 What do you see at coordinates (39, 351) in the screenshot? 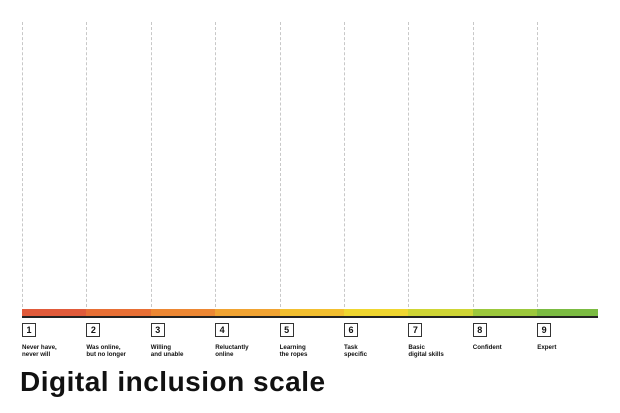
I see `step-label-1: Never have, never will` at bounding box center [39, 351].